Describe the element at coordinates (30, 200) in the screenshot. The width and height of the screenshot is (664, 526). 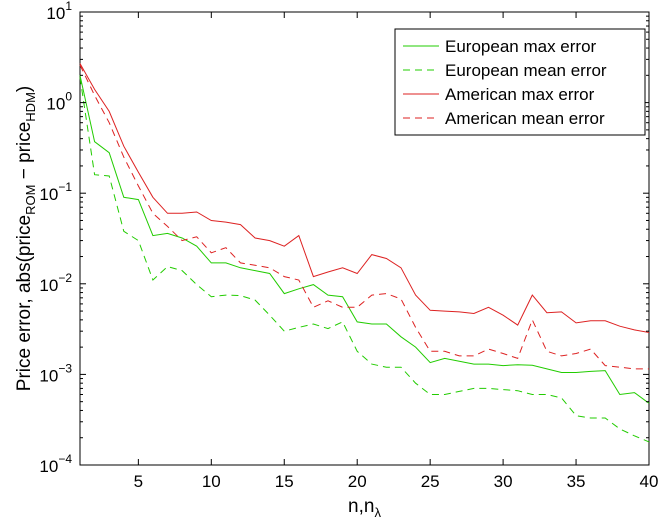
I see `y-axis-label-sub-rom: ROM` at that location.